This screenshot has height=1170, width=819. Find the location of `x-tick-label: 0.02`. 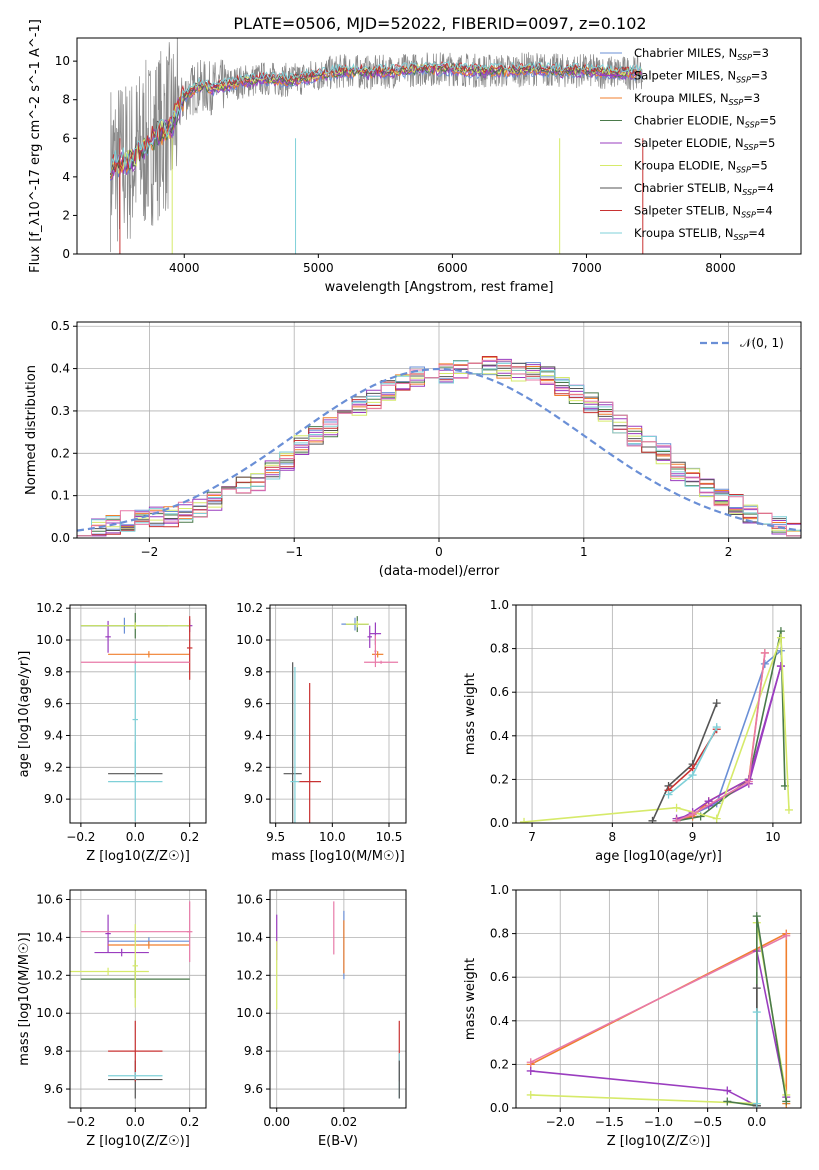

x-tick-label: 0.02 is located at coordinates (344, 1122).